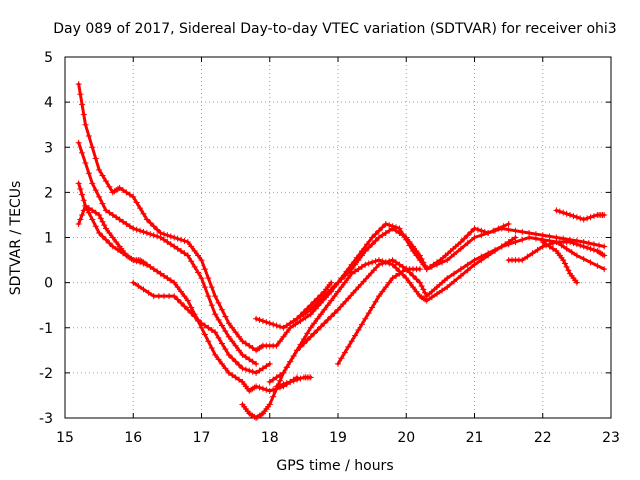 This screenshot has width=640, height=480. What do you see at coordinates (133, 438) in the screenshot?
I see `x-tick-label: 16` at bounding box center [133, 438].